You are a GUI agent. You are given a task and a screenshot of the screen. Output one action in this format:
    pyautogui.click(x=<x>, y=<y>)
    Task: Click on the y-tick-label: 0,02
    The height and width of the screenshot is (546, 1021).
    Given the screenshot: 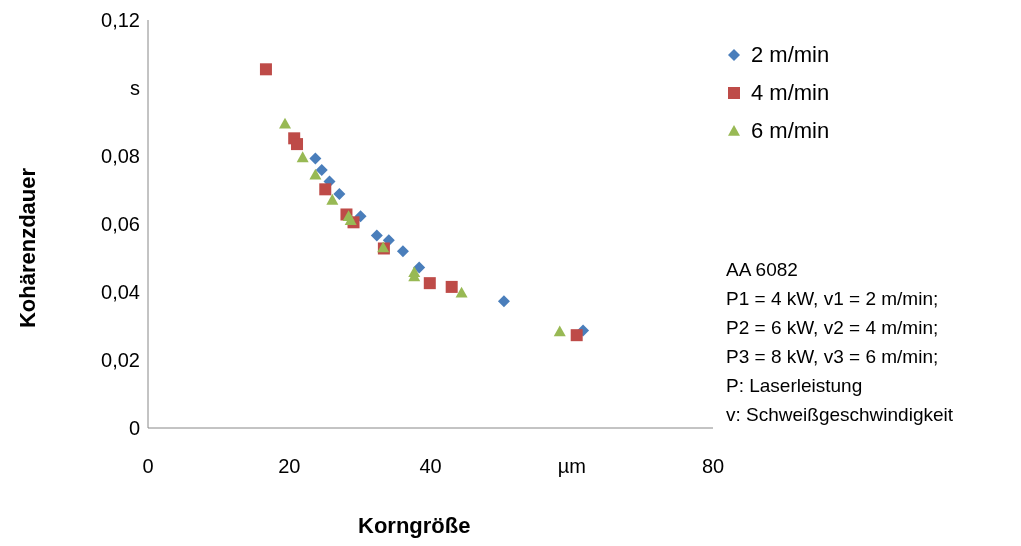 What is the action you would take?
    pyautogui.click(x=120, y=360)
    